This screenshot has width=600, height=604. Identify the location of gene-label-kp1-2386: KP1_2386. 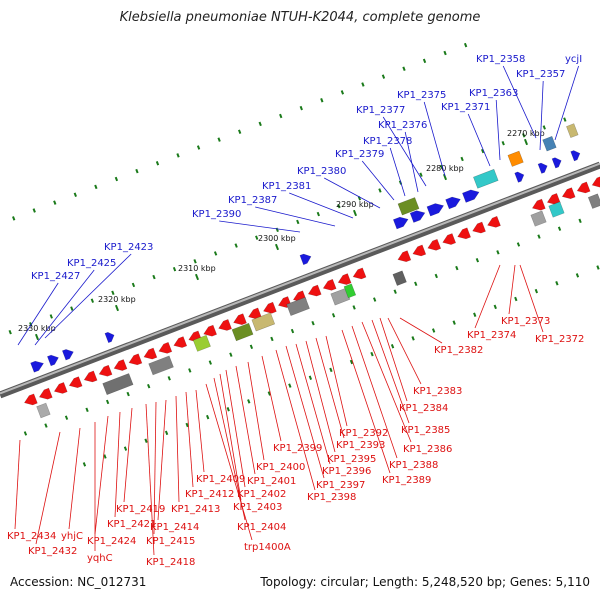
(427, 449).